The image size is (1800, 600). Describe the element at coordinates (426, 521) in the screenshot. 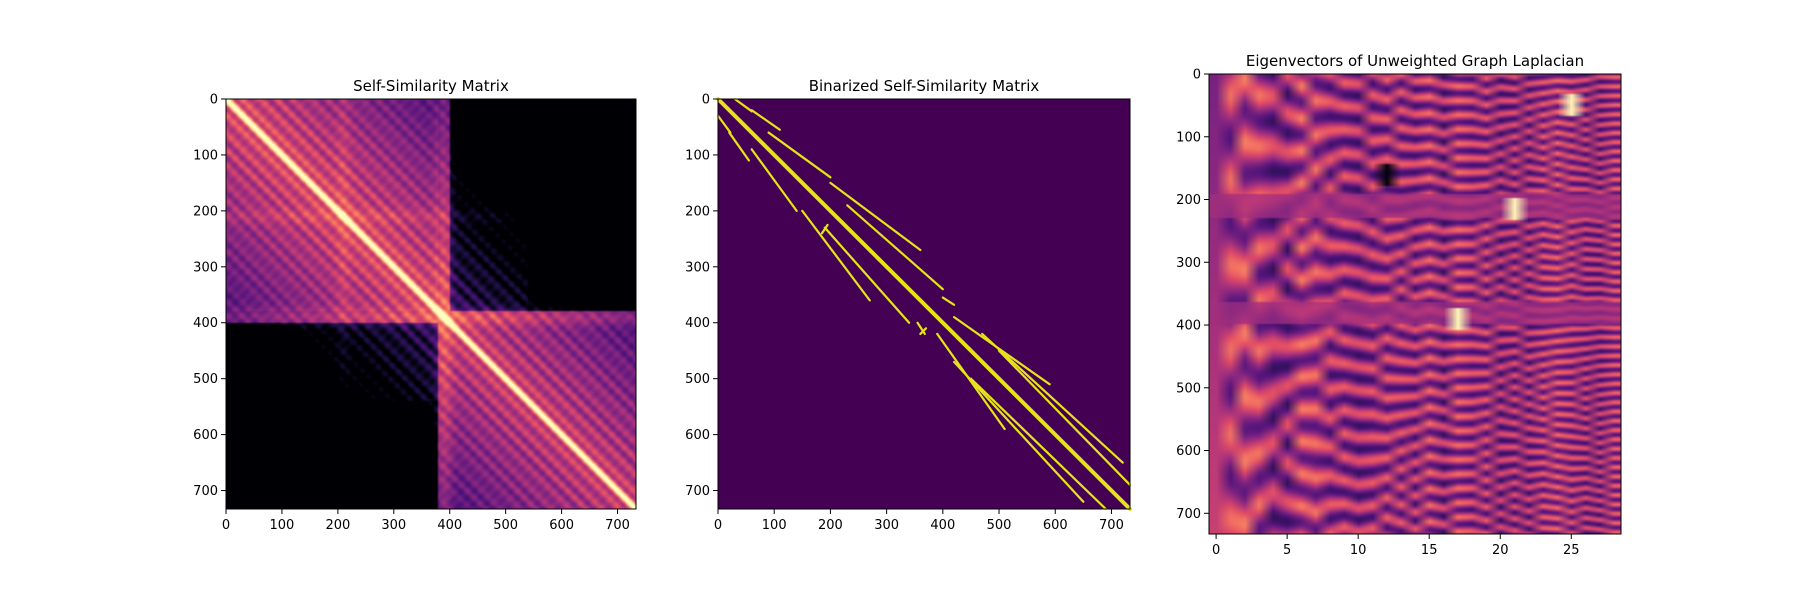

I see `self-similarity-x-axis: 0 100 200 300 400 500 600 700` at that location.